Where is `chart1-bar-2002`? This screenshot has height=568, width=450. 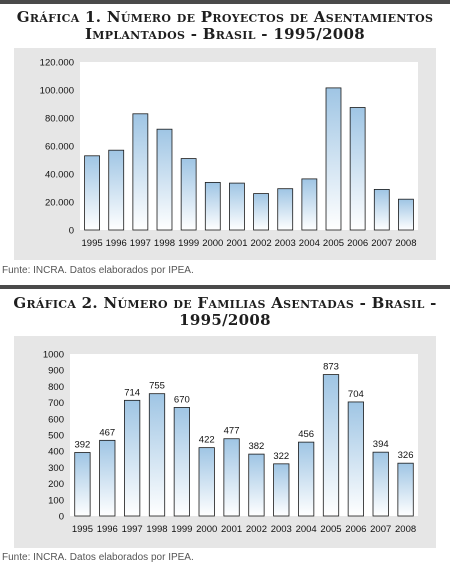
chart1-bar-2002 is located at coordinates (261, 212).